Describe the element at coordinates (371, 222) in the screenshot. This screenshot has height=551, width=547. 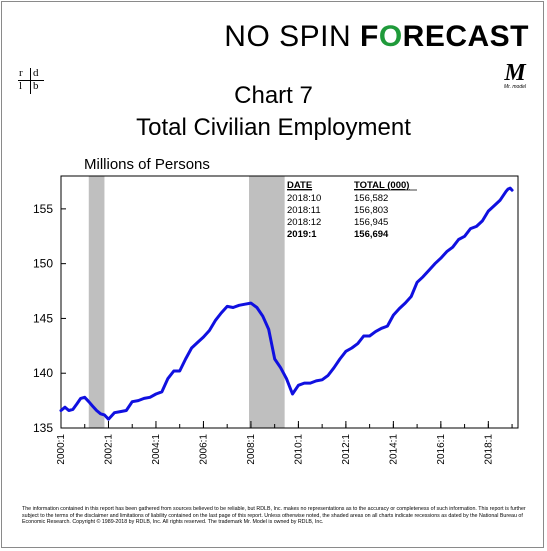
I see `table-row-total: 156,945` at that location.